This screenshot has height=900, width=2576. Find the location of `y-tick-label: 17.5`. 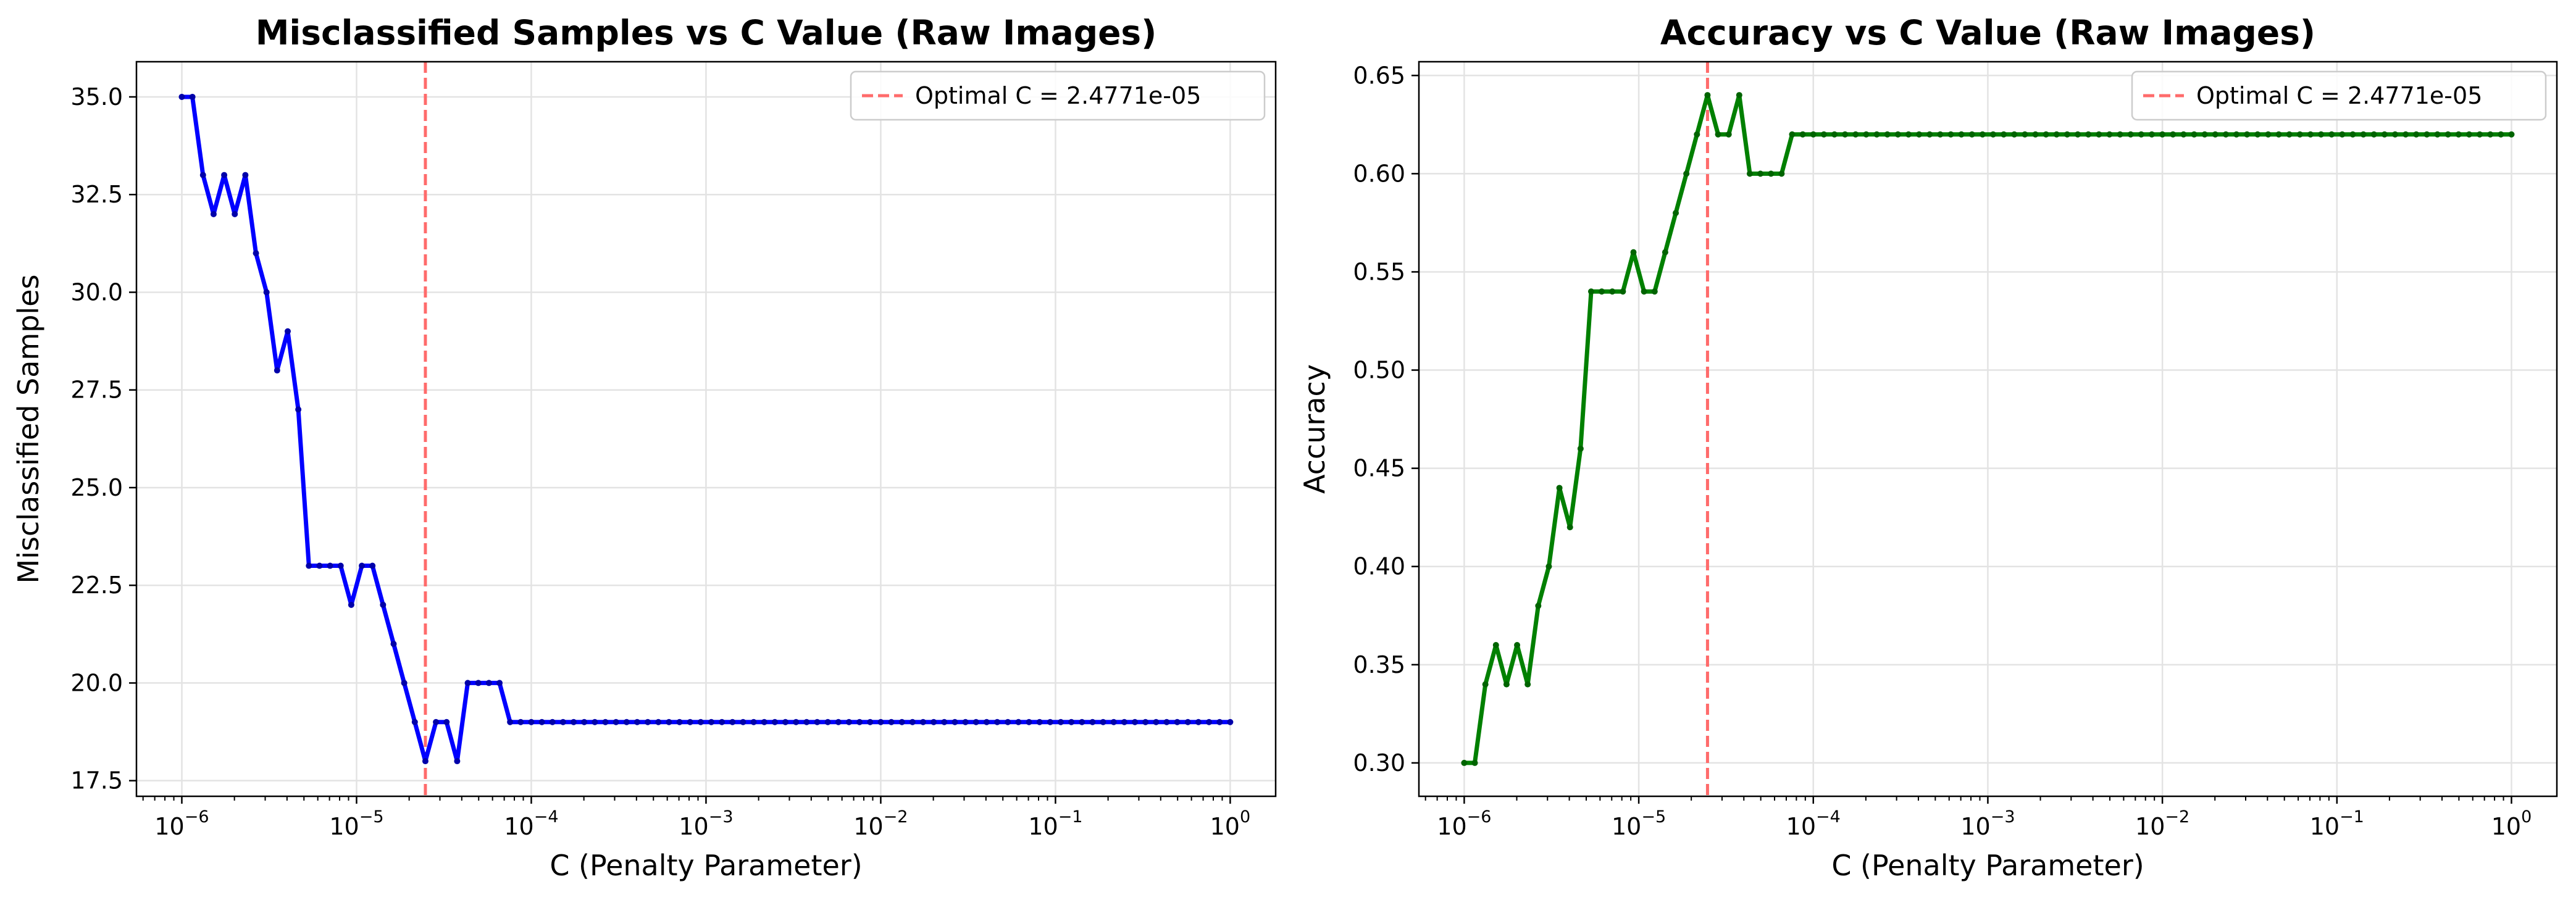

y-tick-label: 17.5 is located at coordinates (96, 780).